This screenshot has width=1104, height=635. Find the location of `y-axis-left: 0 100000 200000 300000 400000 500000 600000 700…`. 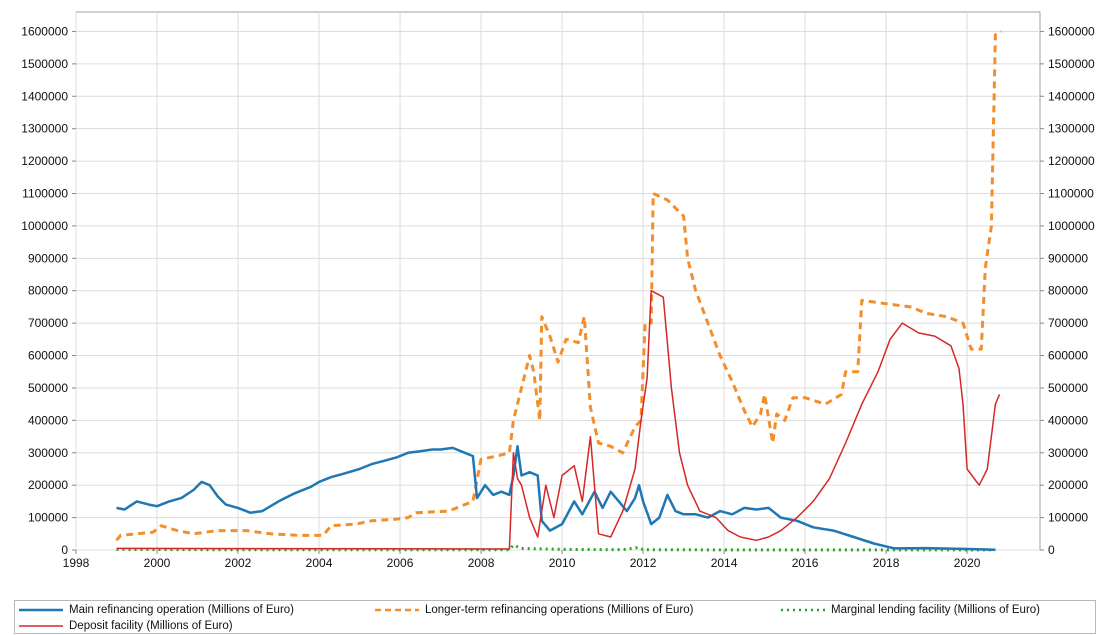

y-axis-left: 0 100000 200000 300000 400000 500000 600000 700… is located at coordinates (48, 290).